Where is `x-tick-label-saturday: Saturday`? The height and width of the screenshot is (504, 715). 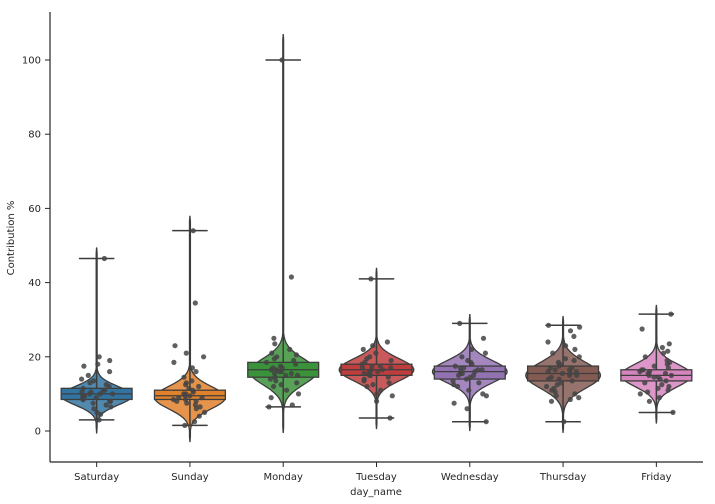 x-tick-label-saturday: Saturday is located at coordinates (96, 477).